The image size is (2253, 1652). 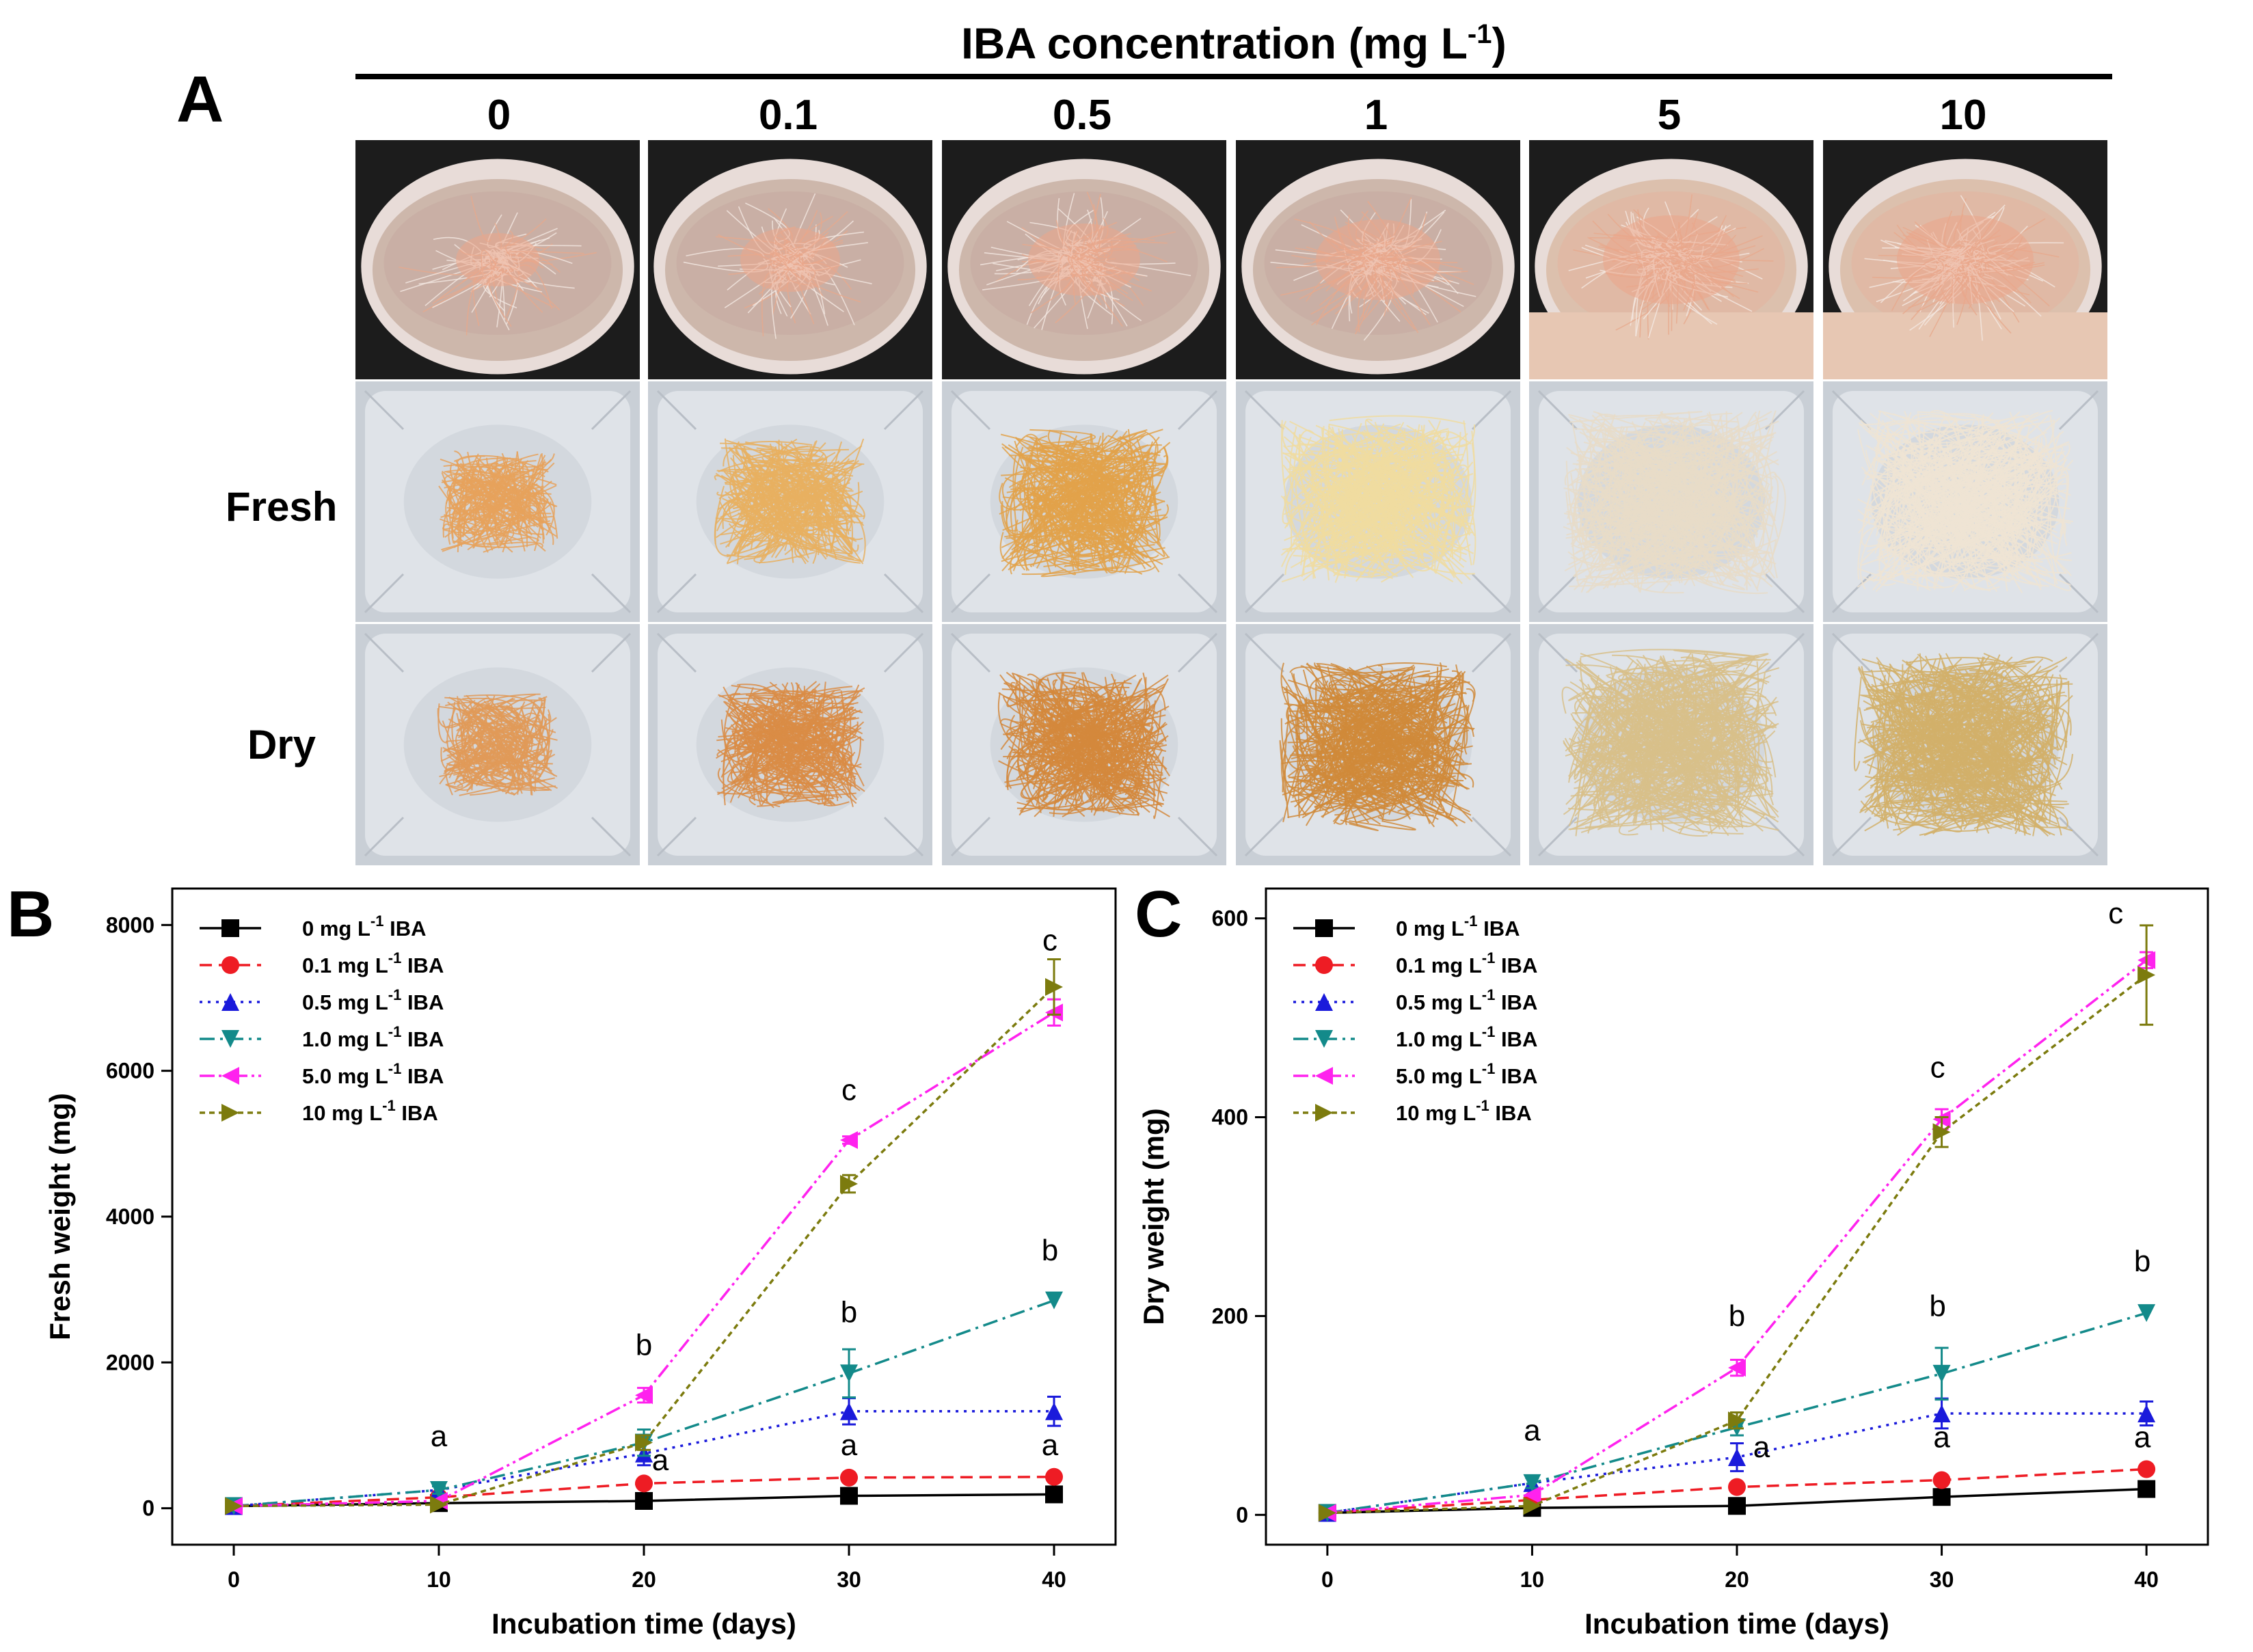 I want to click on legend-entry-3: 1.0 mg L-1 IBA, so click(x=322, y=1037).